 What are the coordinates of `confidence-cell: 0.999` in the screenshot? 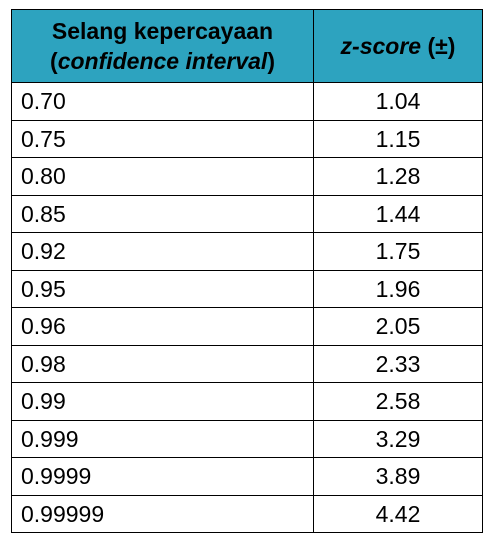 It's located at (162, 438).